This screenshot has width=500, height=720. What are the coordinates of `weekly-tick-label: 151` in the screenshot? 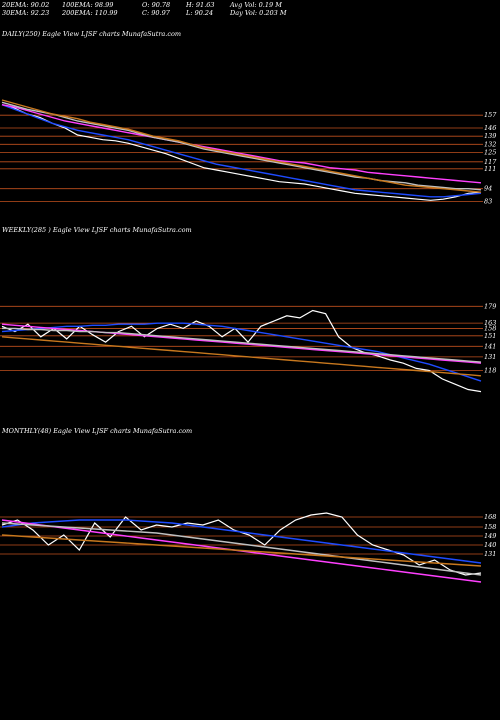 It's located at (490, 336).